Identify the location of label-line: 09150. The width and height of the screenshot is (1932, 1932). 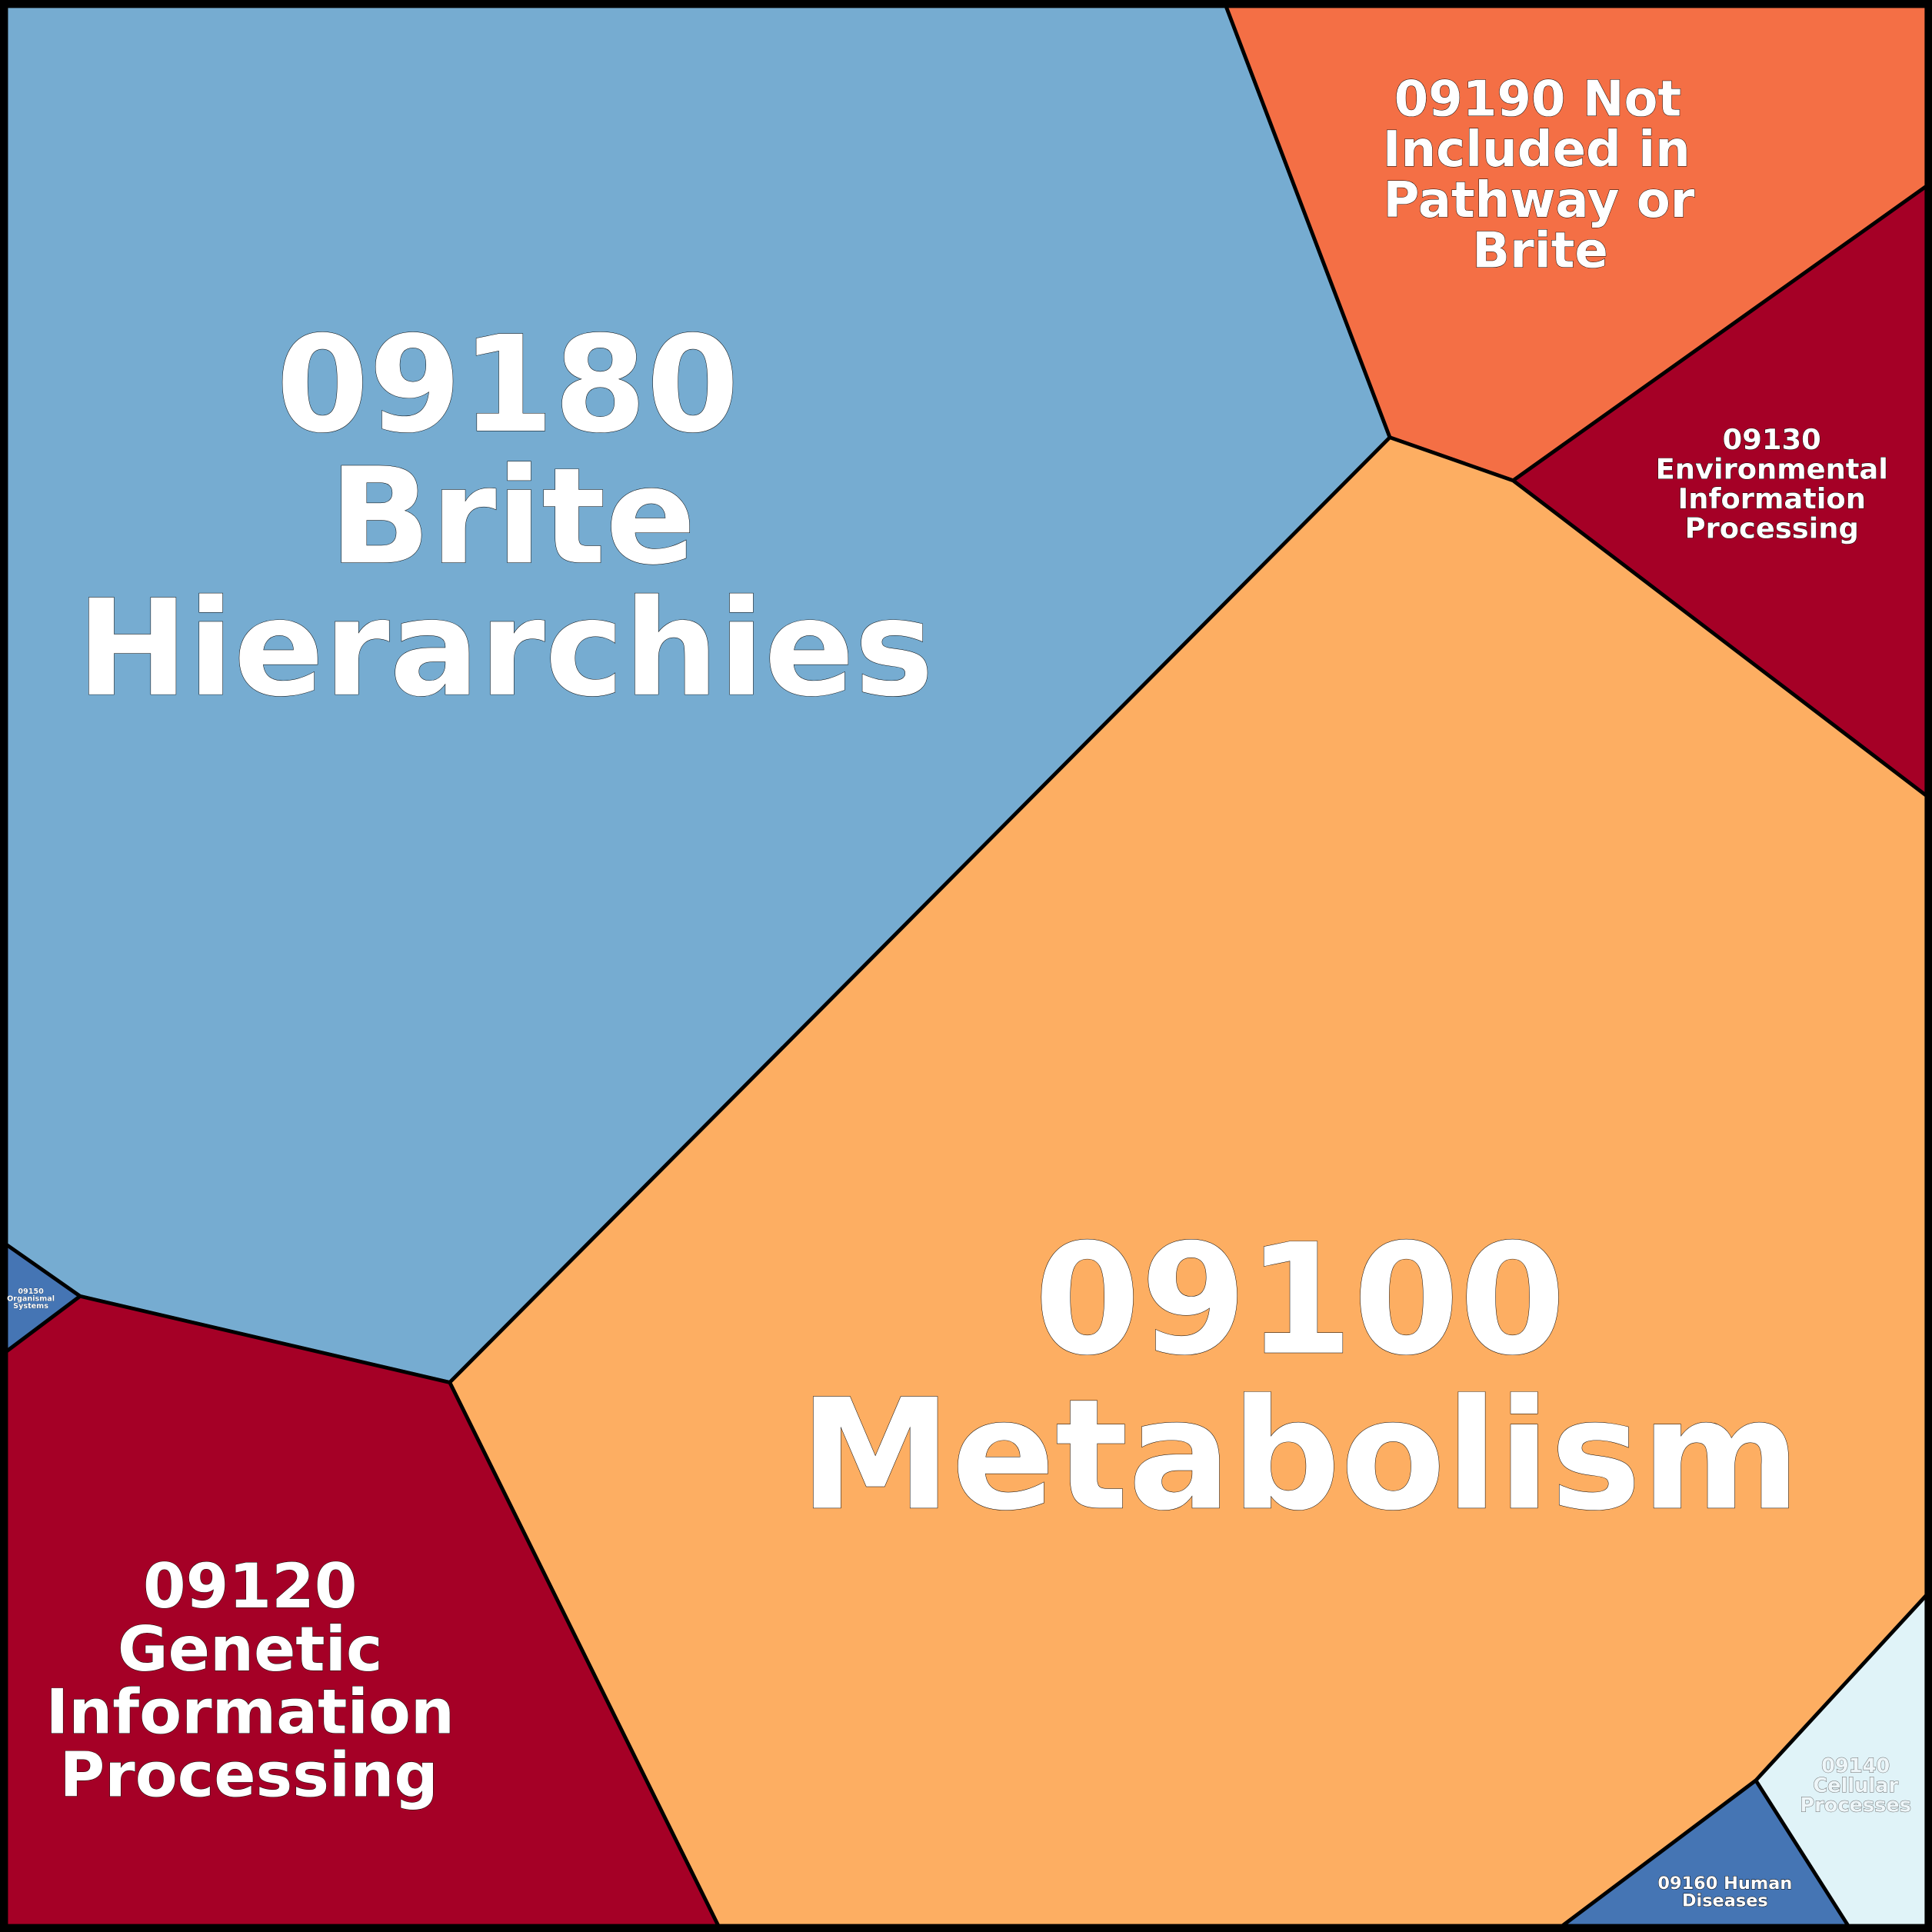
(31, 1291).